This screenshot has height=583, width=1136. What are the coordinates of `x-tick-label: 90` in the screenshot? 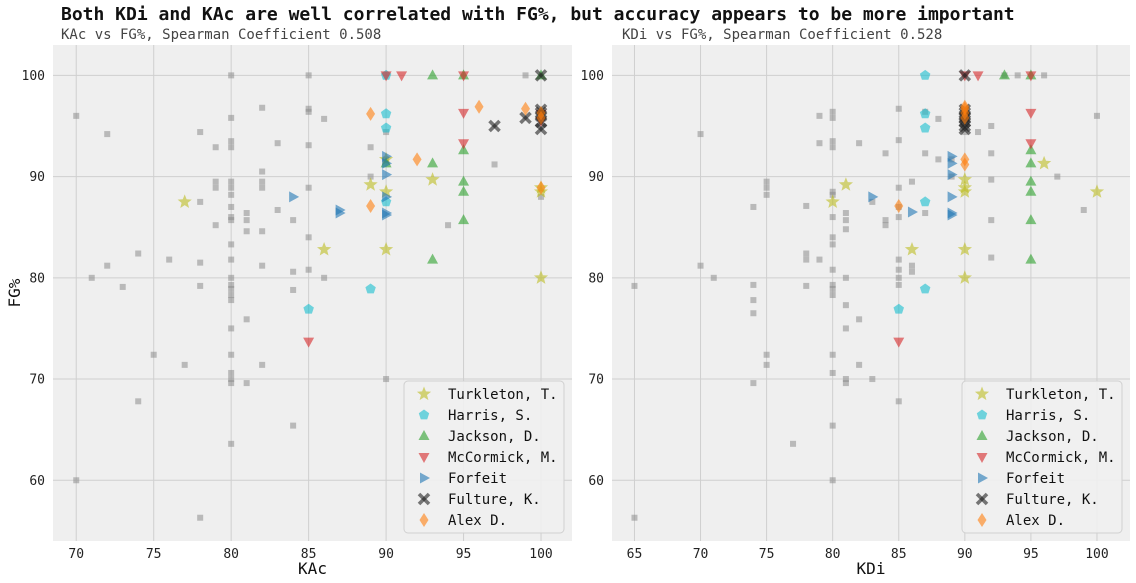 It's located at (965, 554).